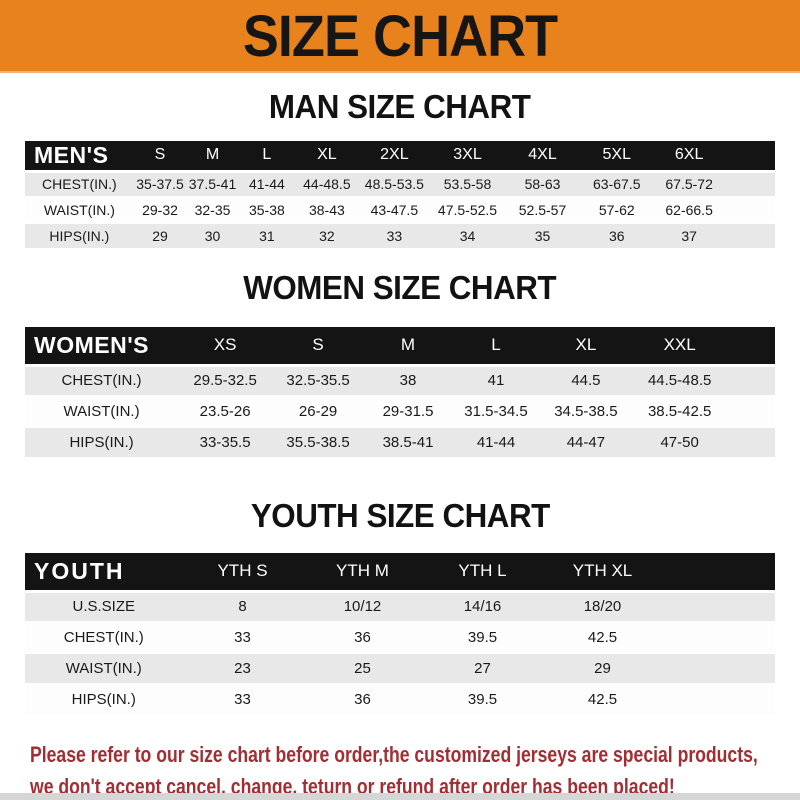  Describe the element at coordinates (689, 236) in the screenshot. I see `cell-value: 37` at that location.